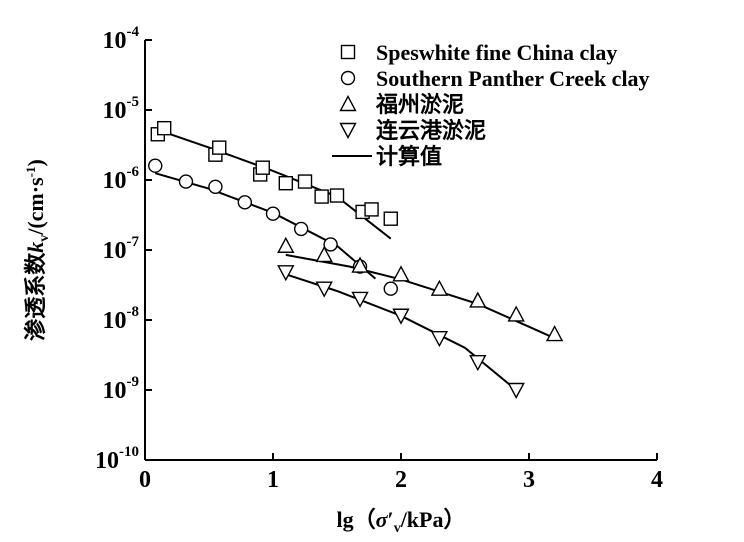 This screenshot has height=542, width=744. I want to click on y-ticks: 10⁻⁴ 10⁻⁵ 10⁻⁶ 10⁻⁷ 10⁻⁸ 10⁻⁹ 10⁻¹⁰, so click(123, 249).